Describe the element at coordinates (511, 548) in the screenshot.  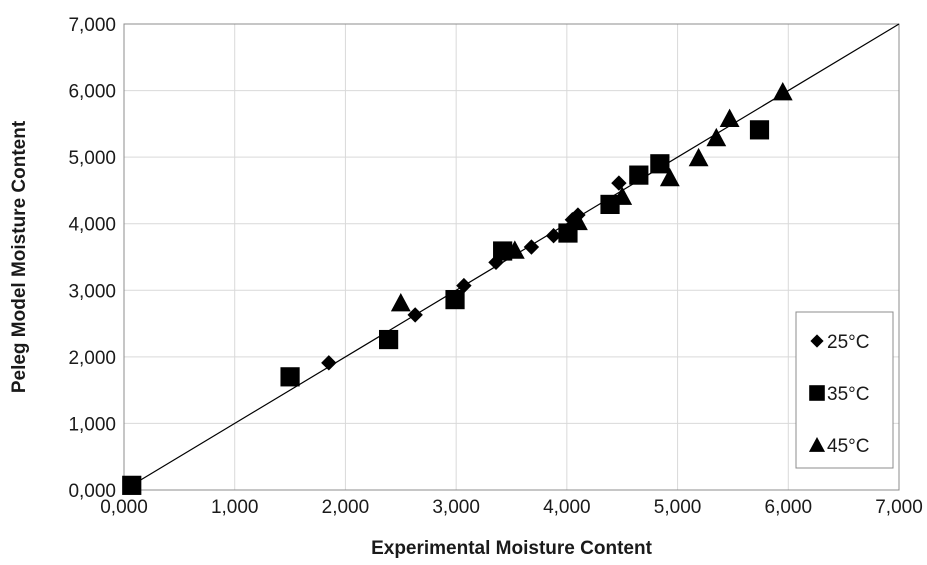
I see `x-axis-title: Experimental Moisture Content` at that location.